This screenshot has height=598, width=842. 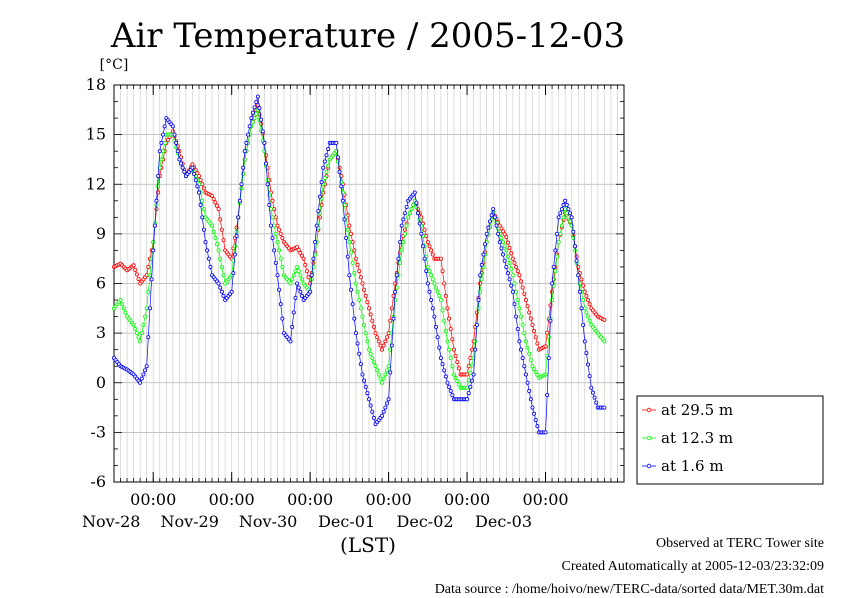 I want to click on x-tick-time-label: 00:00, so click(x=232, y=499).